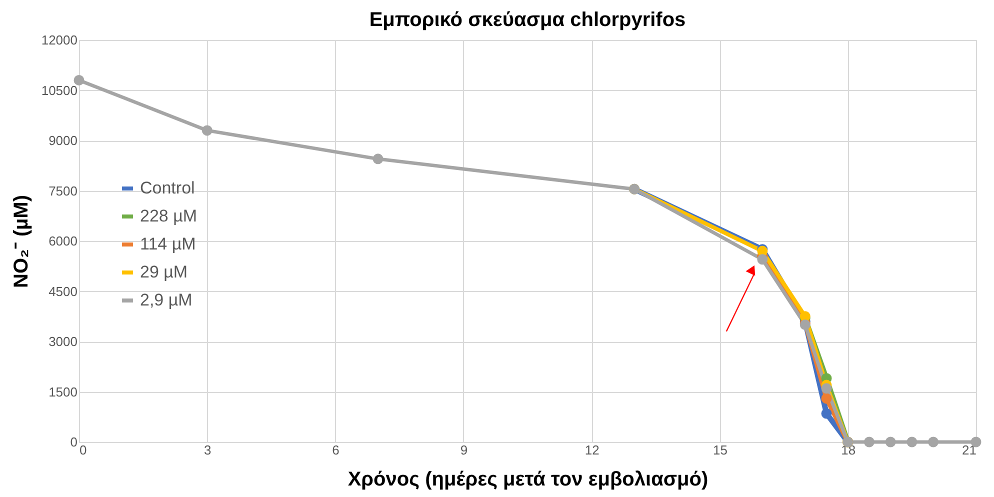 This screenshot has height=497, width=994. What do you see at coordinates (164, 272) in the screenshot?
I see `legend-label: 29 µM` at bounding box center [164, 272].